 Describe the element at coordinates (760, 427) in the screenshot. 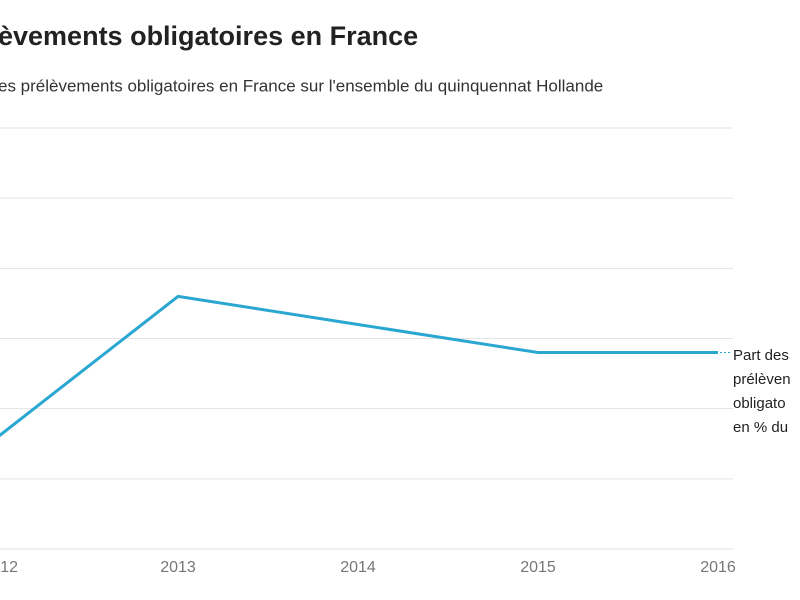

I see `series-label: en % du` at that location.